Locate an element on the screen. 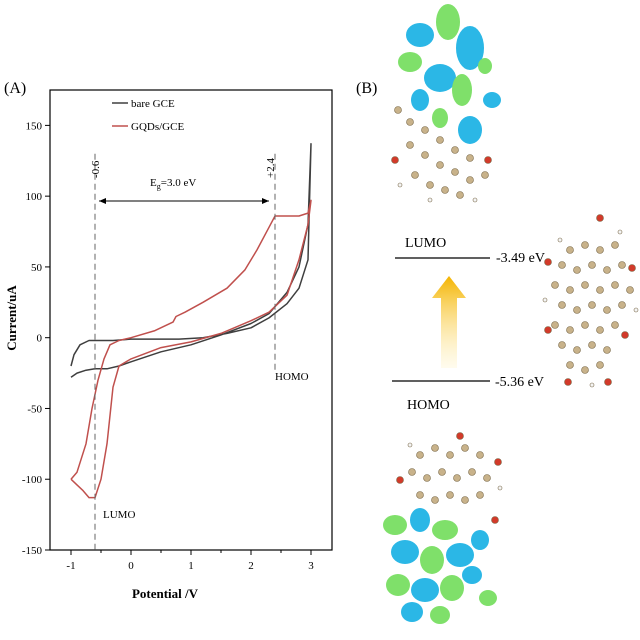  x-axis-label: Potential /V is located at coordinates (165, 593).